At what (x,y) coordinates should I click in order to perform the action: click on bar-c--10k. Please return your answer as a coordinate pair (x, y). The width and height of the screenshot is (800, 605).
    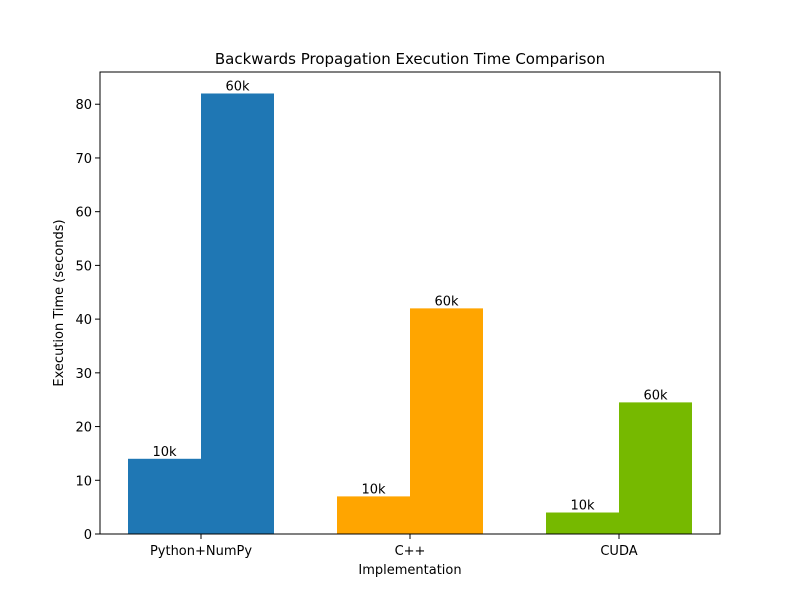
    Looking at the image, I should click on (373, 515).